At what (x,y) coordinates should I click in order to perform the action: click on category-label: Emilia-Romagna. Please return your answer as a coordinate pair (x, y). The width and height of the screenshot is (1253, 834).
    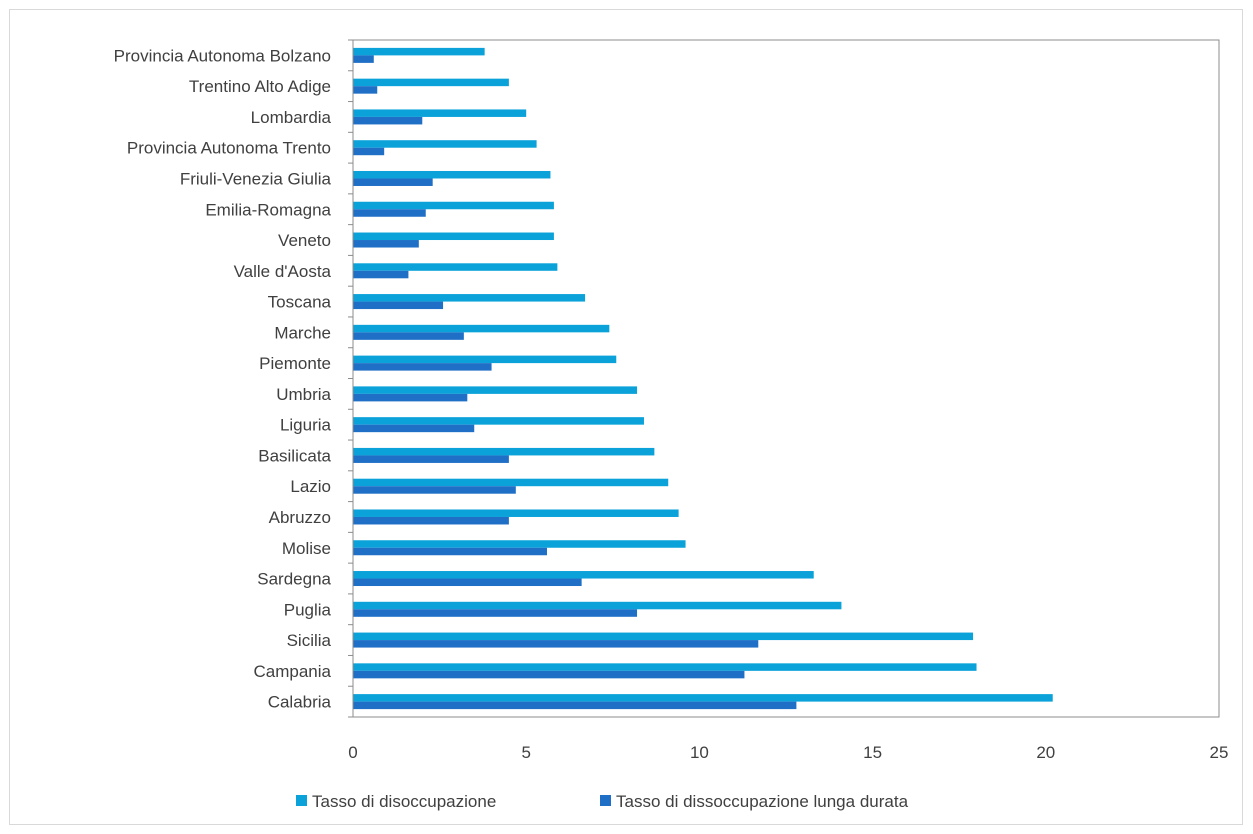
    Looking at the image, I should click on (268, 209).